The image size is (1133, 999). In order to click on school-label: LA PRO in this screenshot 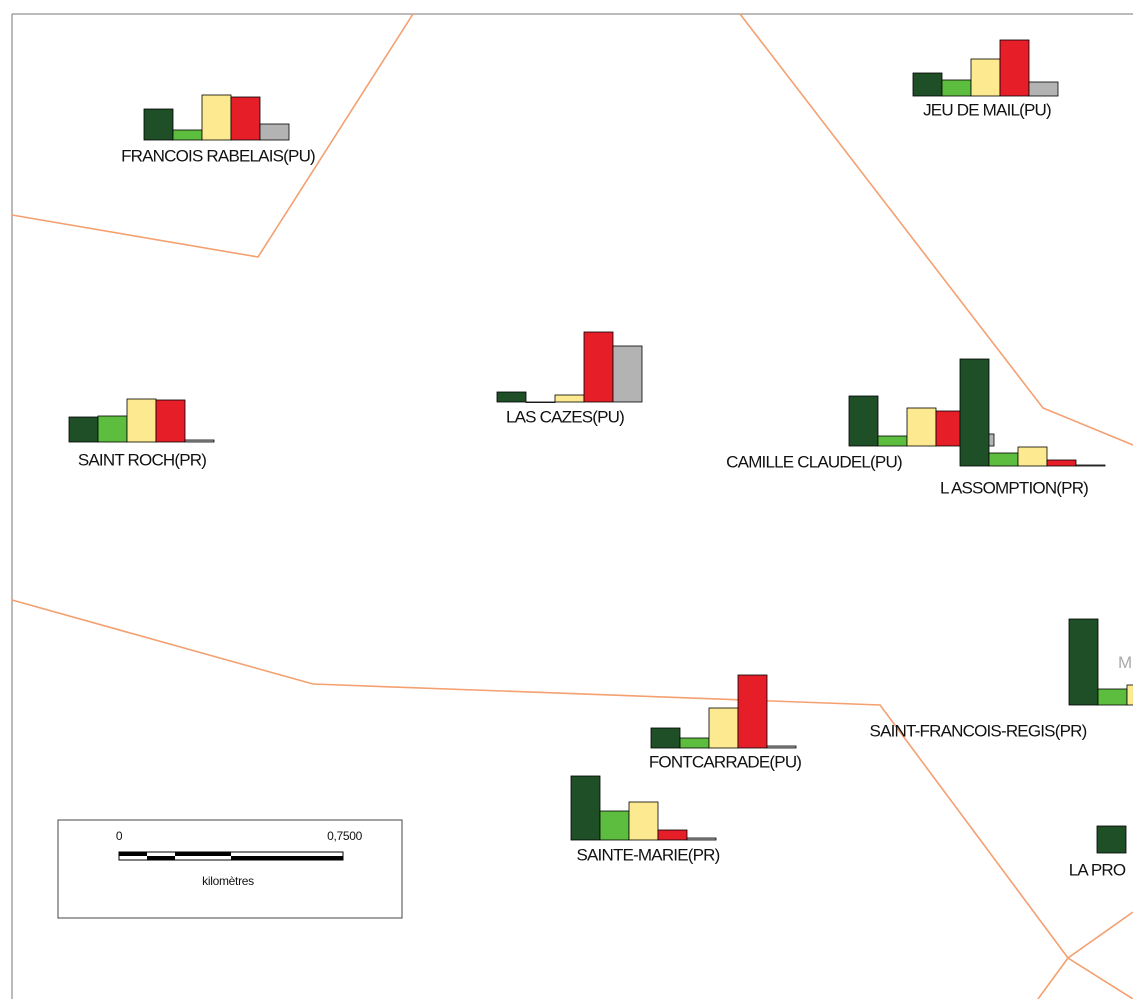, I will do `click(1097, 869)`.